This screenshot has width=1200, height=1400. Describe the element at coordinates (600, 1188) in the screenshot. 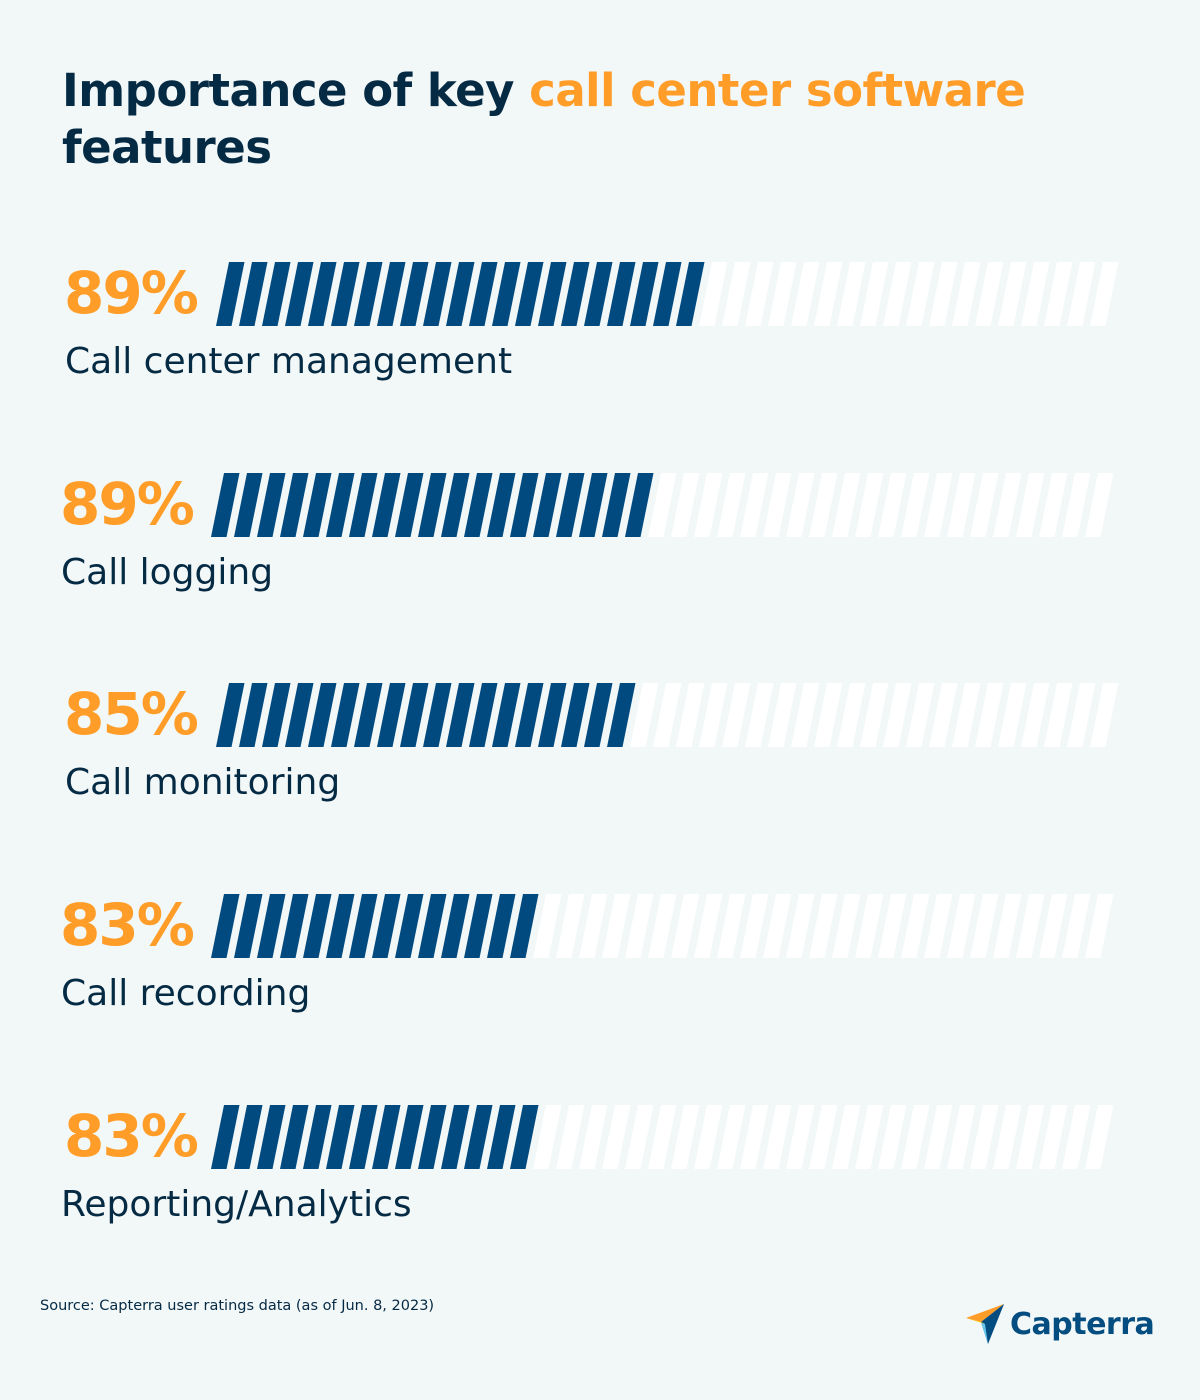

I see `feature-row: 83% Reporting/Analytics` at that location.